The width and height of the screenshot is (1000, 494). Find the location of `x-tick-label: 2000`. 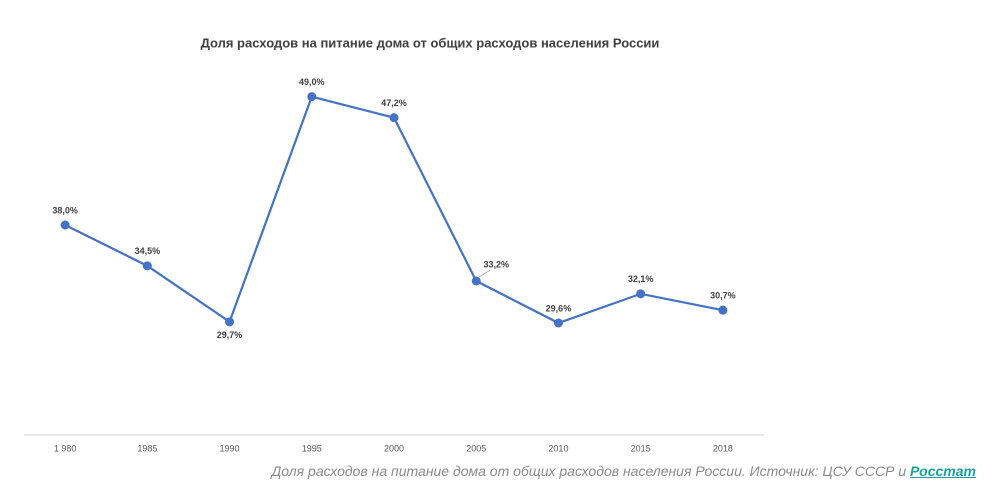

x-tick-label: 2000 is located at coordinates (394, 448).